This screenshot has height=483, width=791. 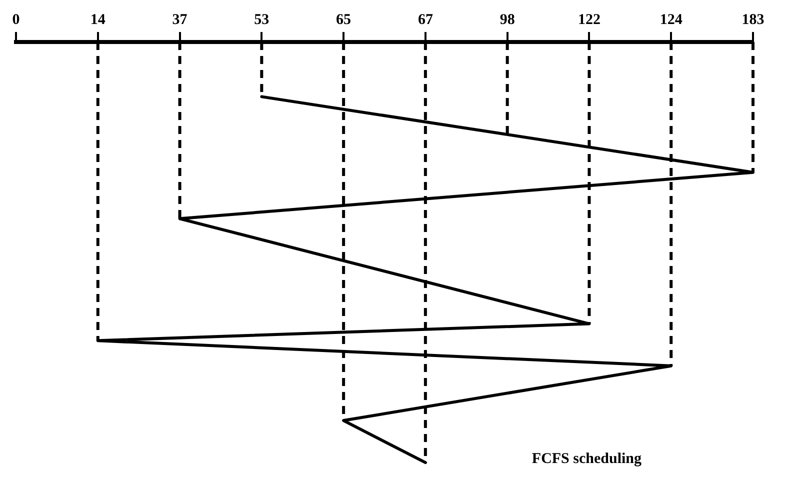 I want to click on x-tick-label: 37, so click(x=180, y=20).